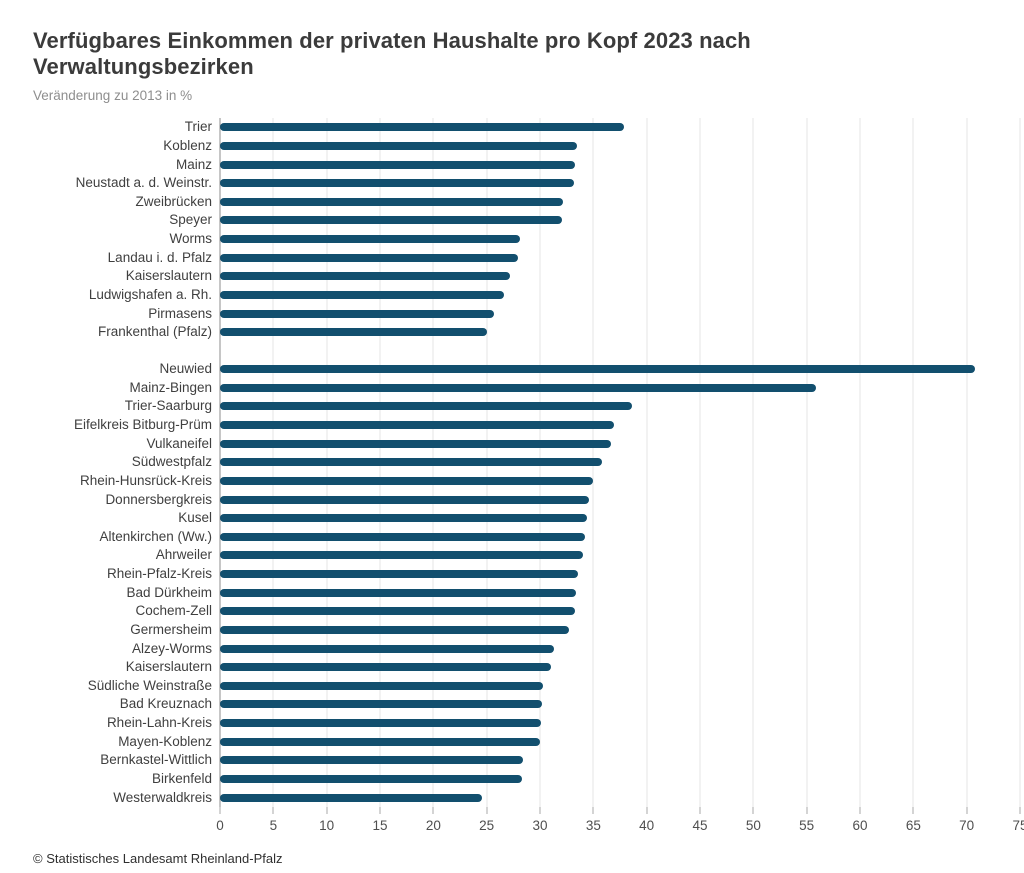 The height and width of the screenshot is (873, 1024). What do you see at coordinates (159, 257) in the screenshot?
I see `category-label: Landau i. d. Pfalz` at bounding box center [159, 257].